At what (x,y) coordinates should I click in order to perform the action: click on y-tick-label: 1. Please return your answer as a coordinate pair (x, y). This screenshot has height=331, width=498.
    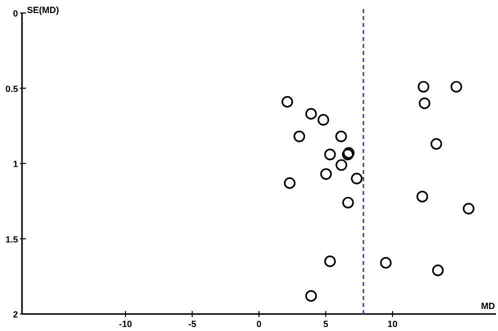
    Looking at the image, I should click on (15, 164).